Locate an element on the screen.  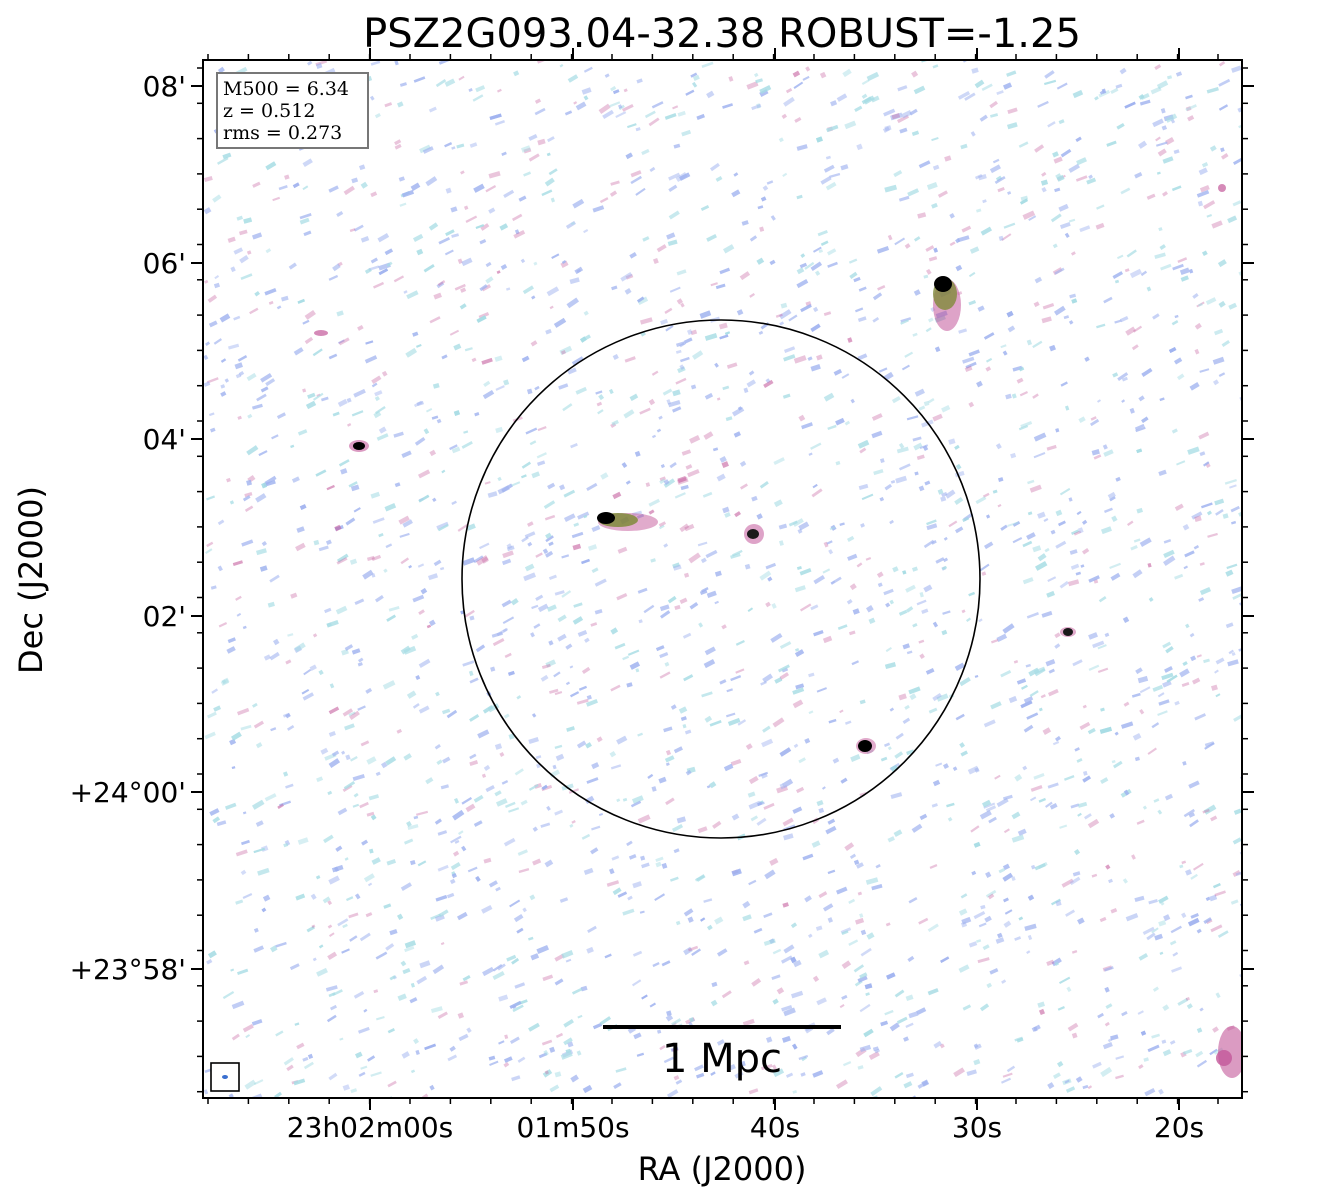
radio-source-center-extended is located at coordinates (627, 521).